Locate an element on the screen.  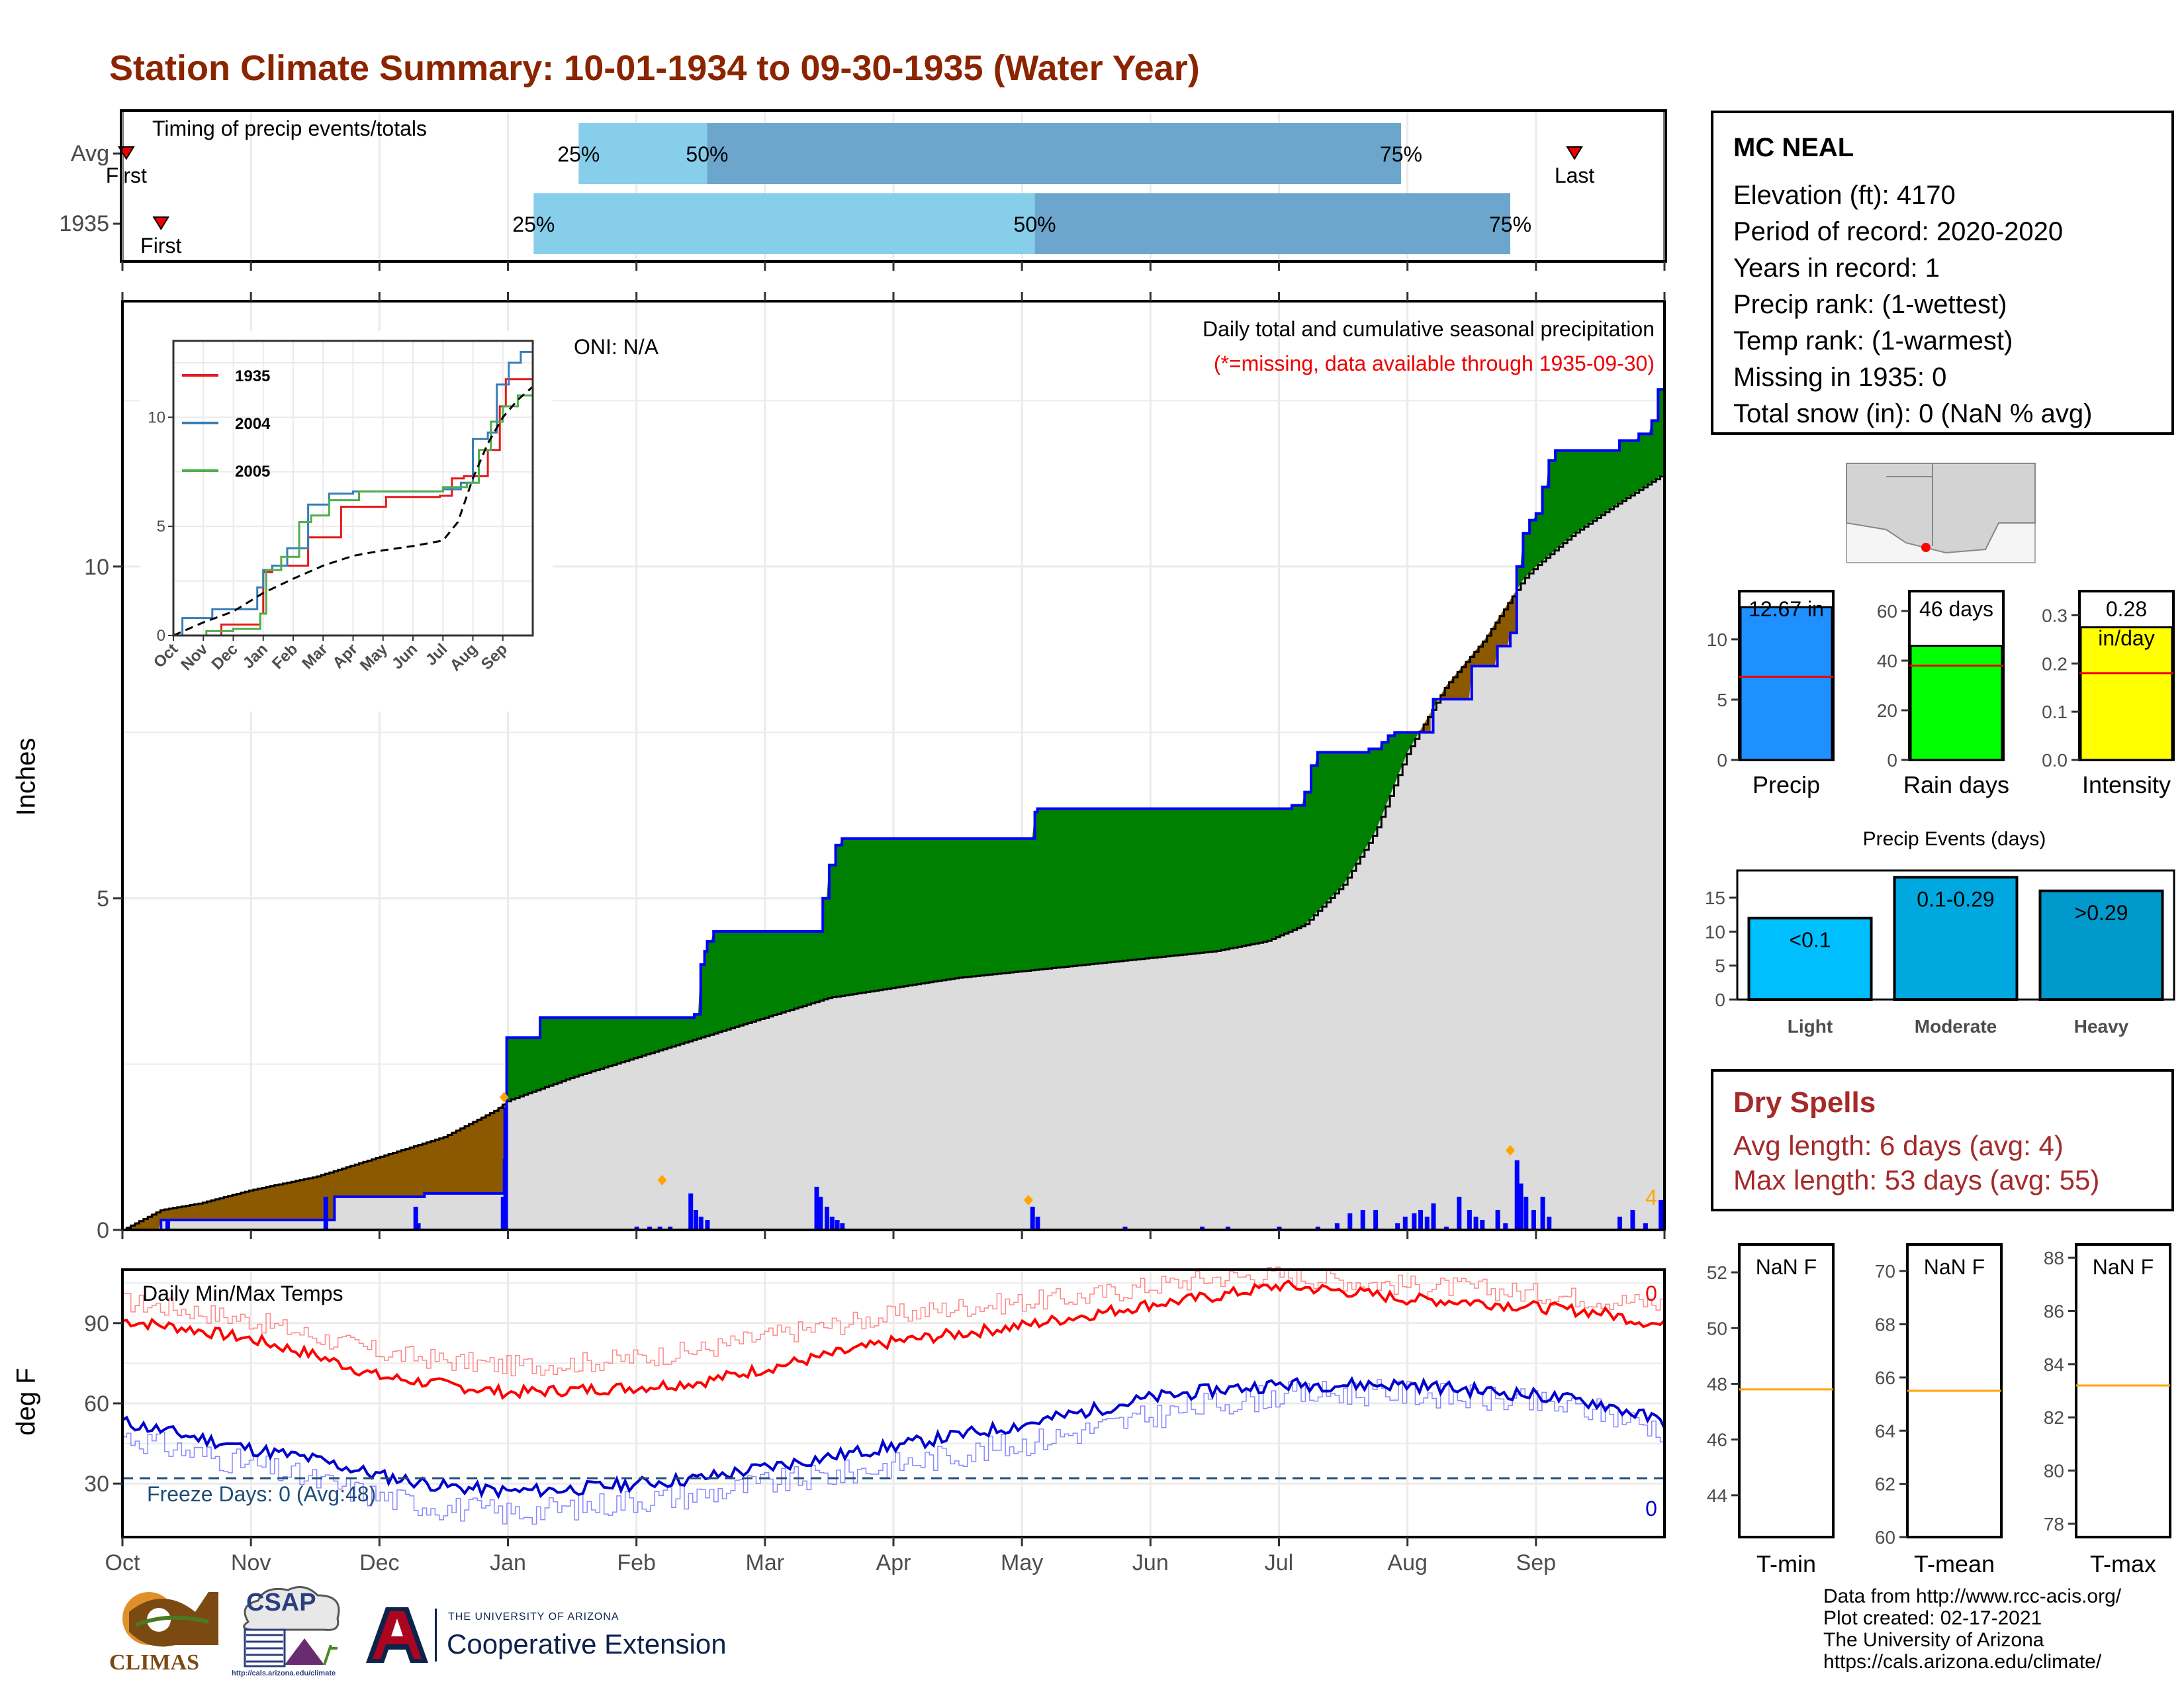
events-bar-light is located at coordinates (1810, 959).